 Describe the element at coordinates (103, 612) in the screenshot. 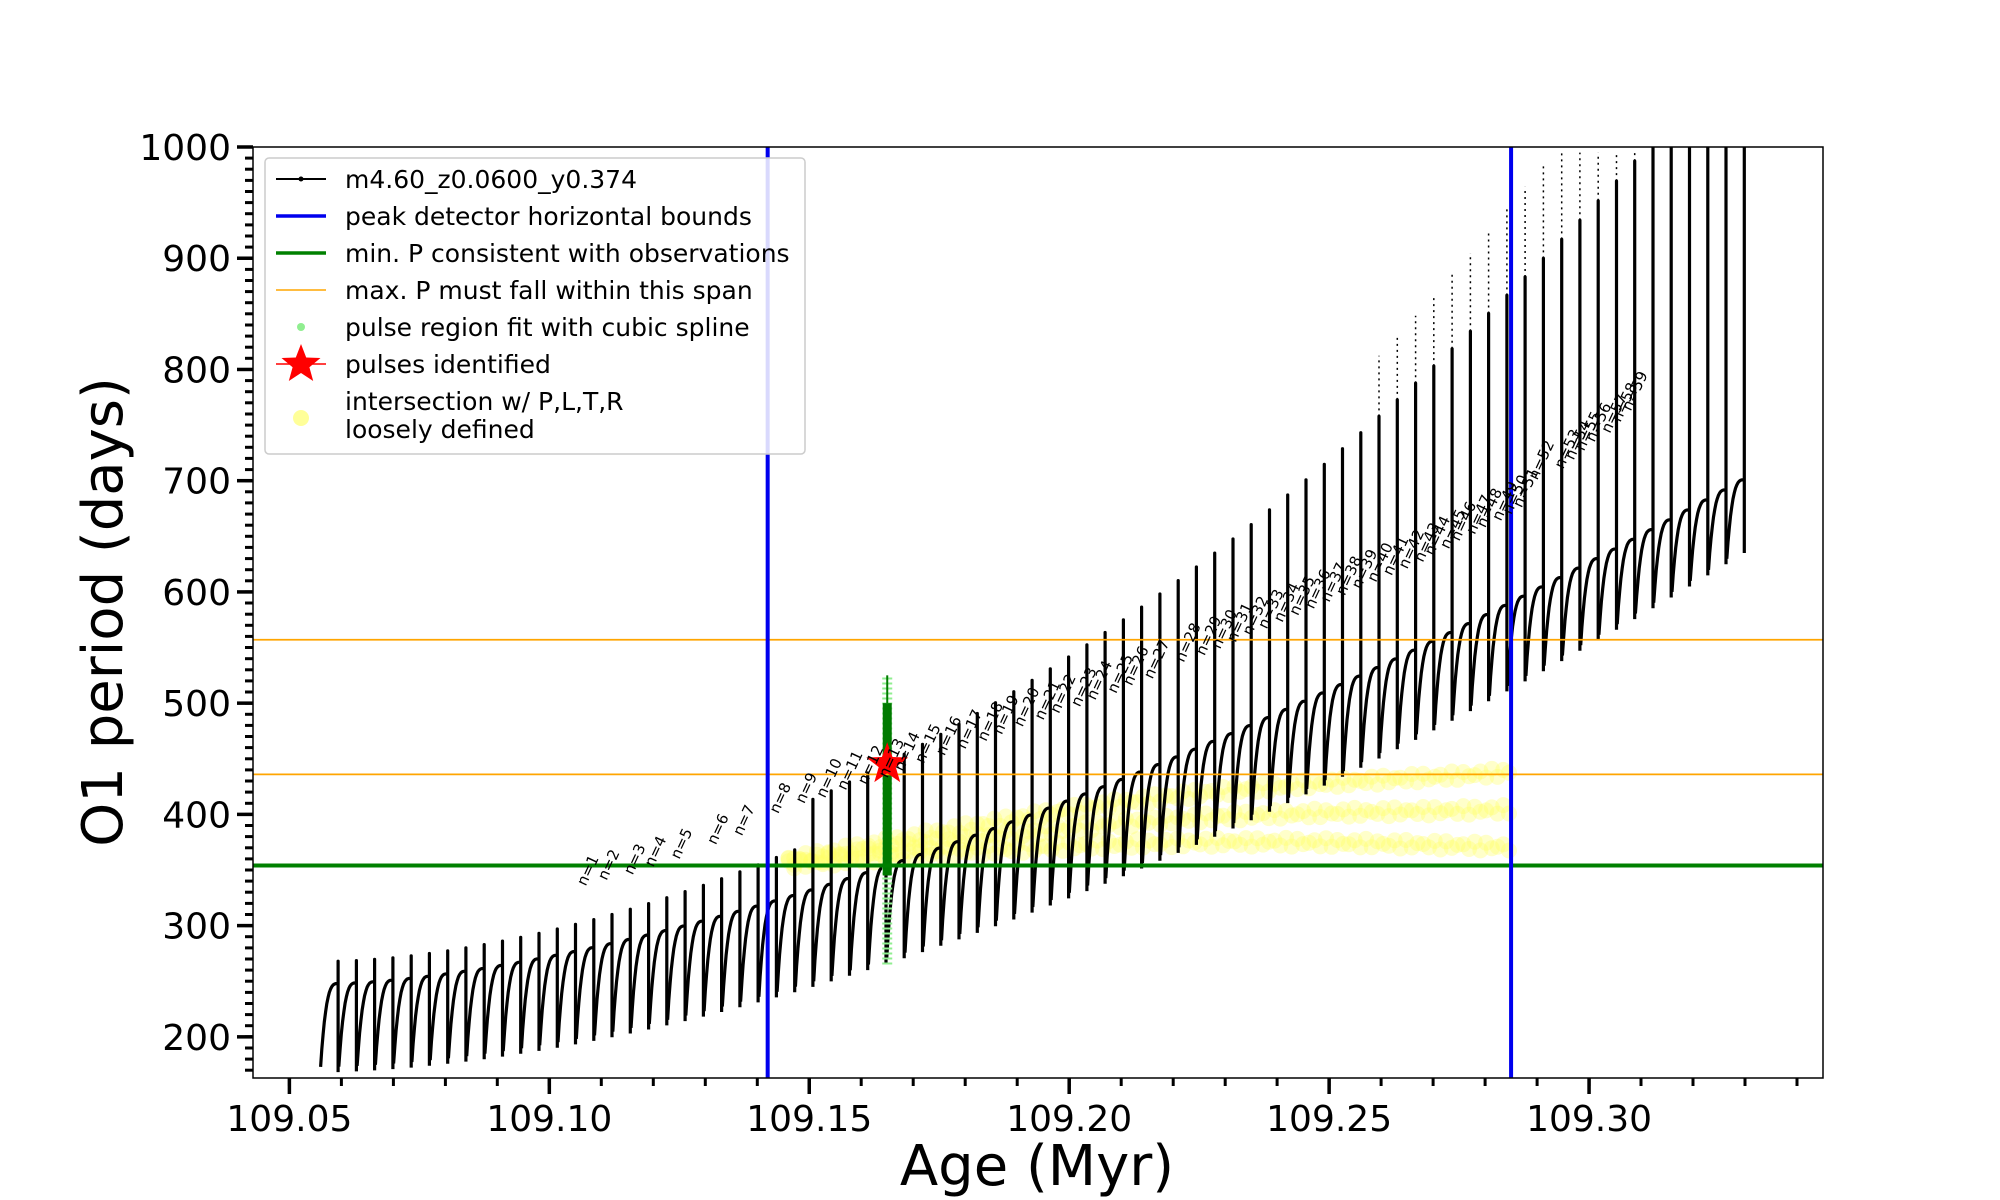

I see `y-axis-title: O1 period (days)` at that location.